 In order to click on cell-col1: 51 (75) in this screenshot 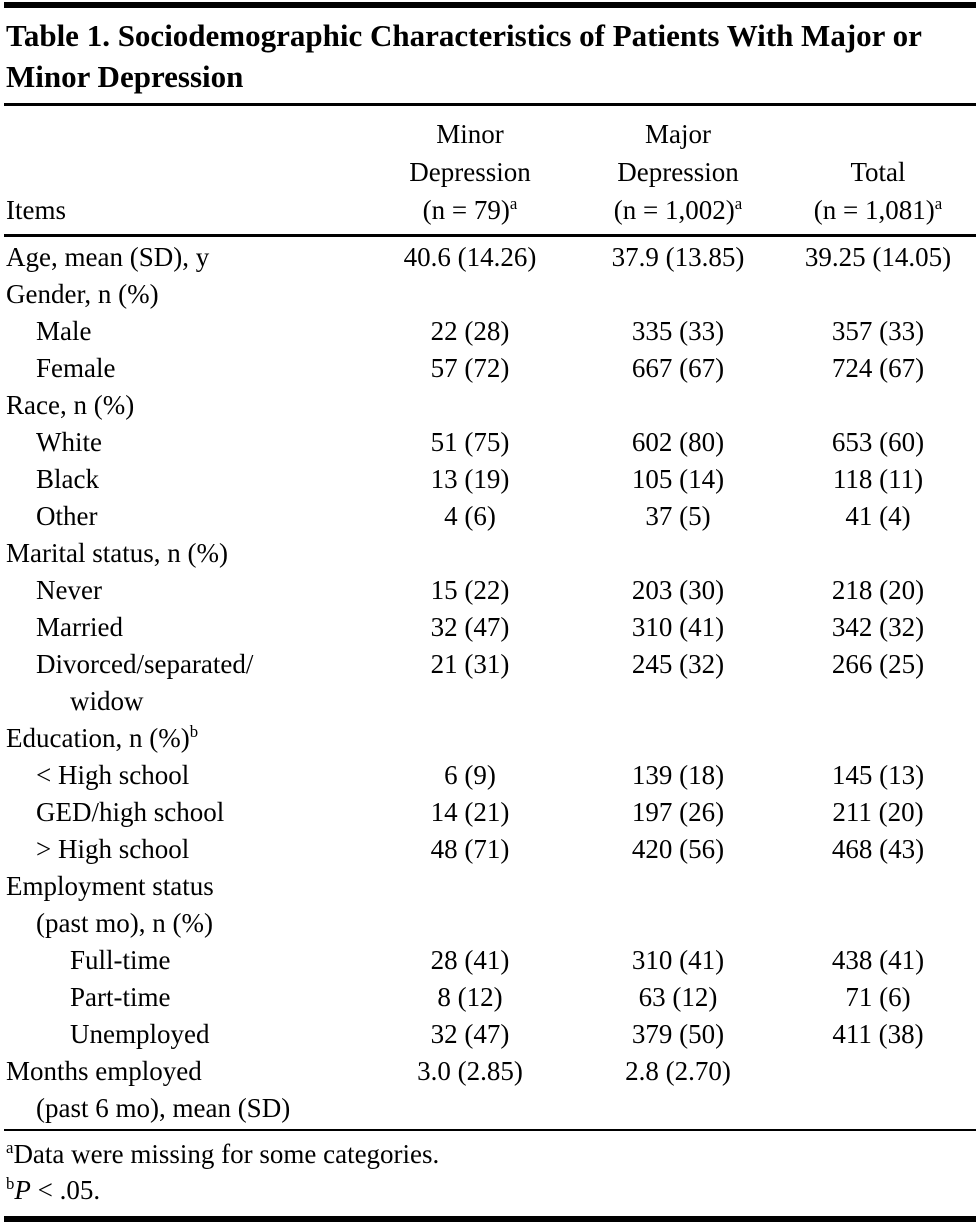, I will do `click(470, 442)`.